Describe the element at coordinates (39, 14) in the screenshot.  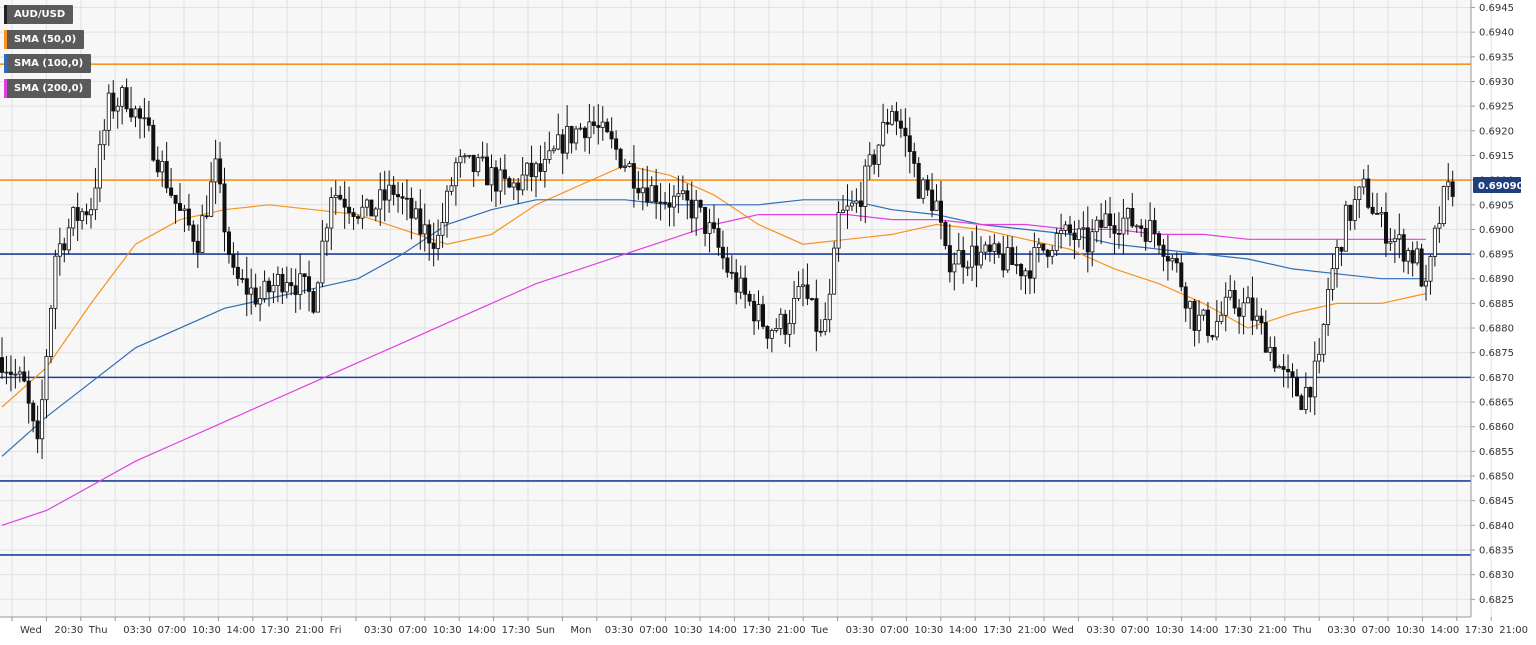
I see `legend-item-audusd: AUD/USD` at that location.